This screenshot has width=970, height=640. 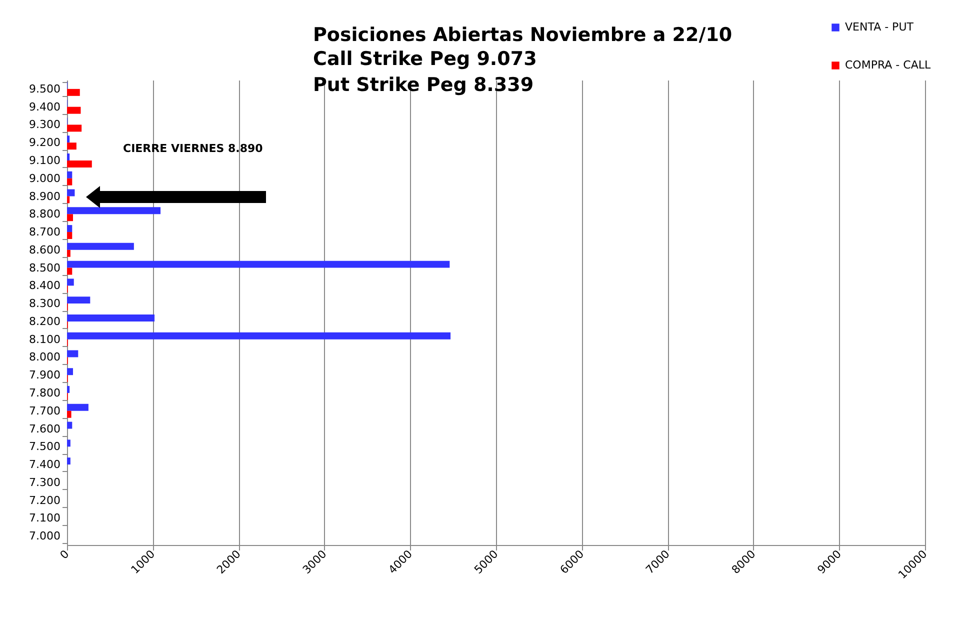 I want to click on y-tick-label: 8.200, so click(x=44, y=321).